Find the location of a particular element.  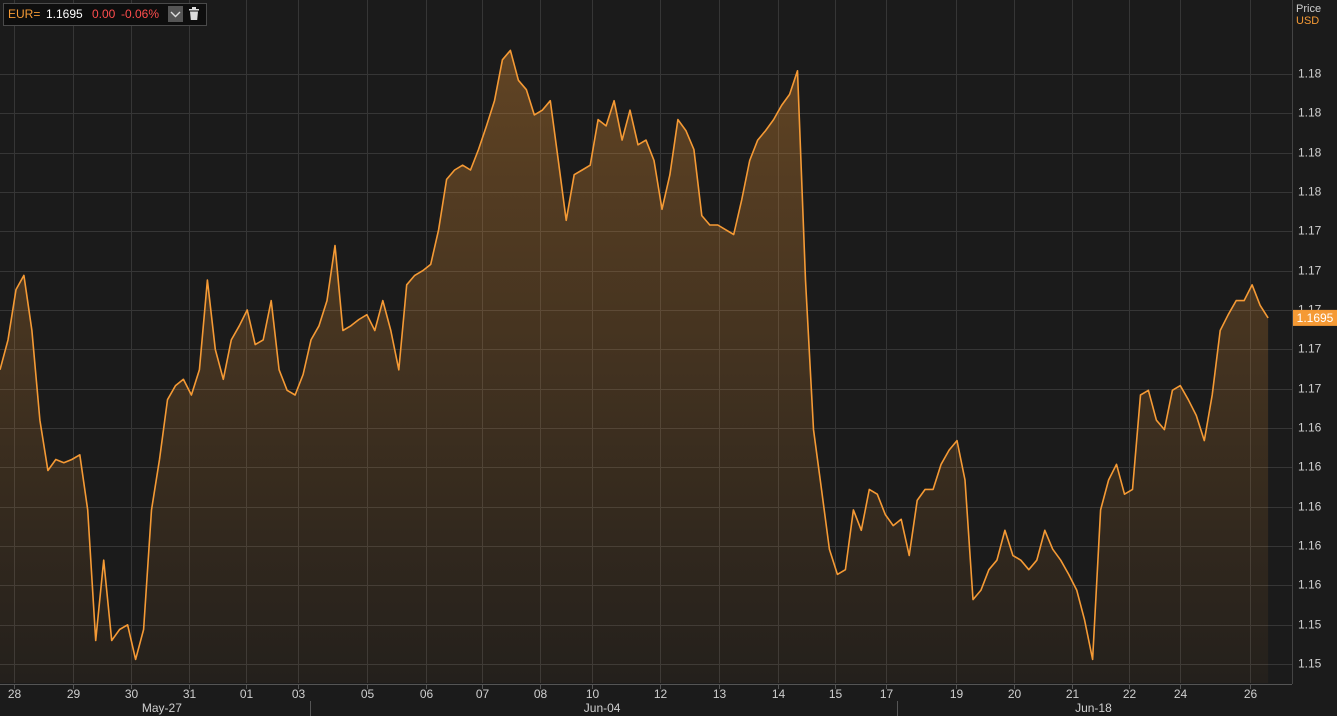

x-tick-label: 12 is located at coordinates (661, 694).